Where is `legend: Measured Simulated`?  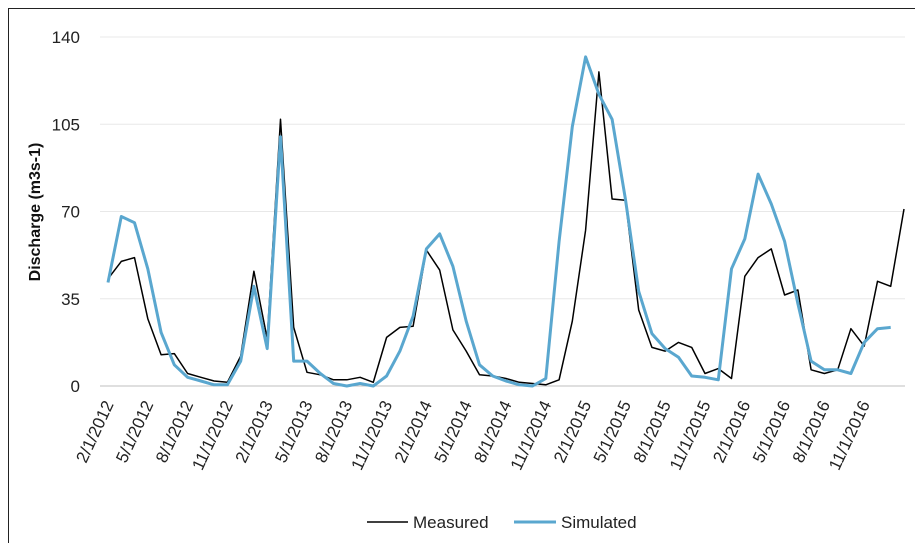
legend: Measured Simulated is located at coordinates (502, 522).